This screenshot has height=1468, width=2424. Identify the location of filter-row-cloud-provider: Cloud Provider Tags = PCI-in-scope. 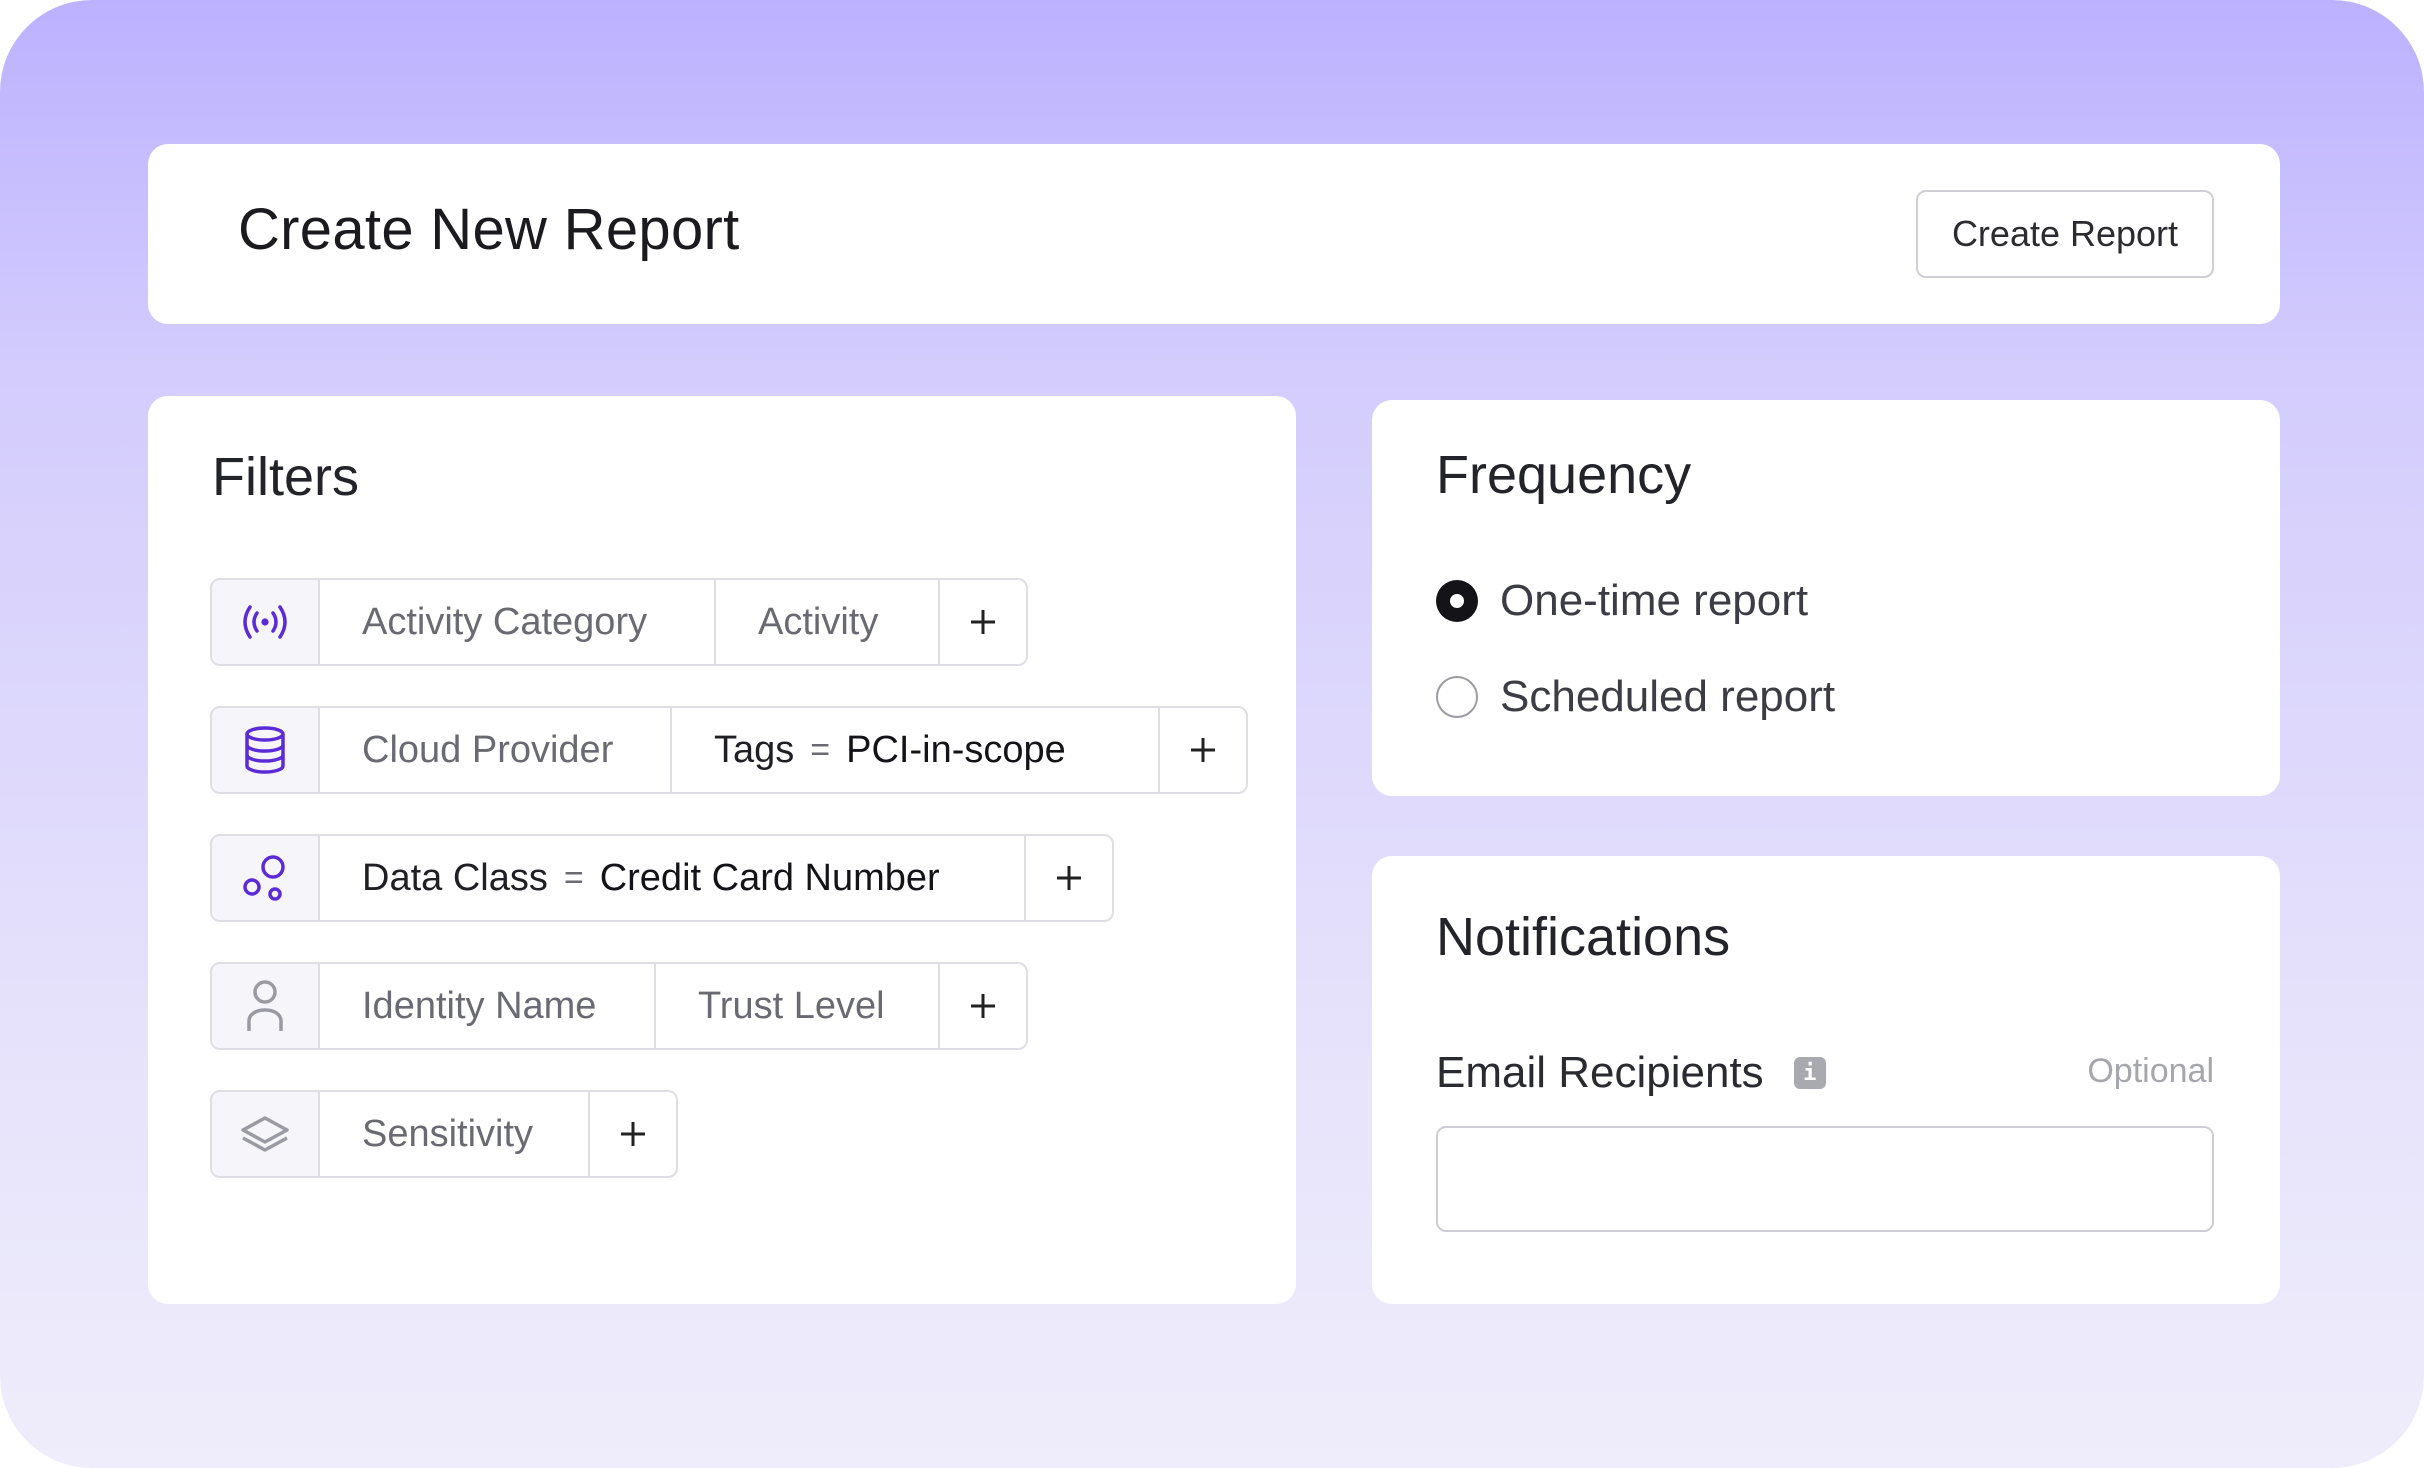
(729, 750).